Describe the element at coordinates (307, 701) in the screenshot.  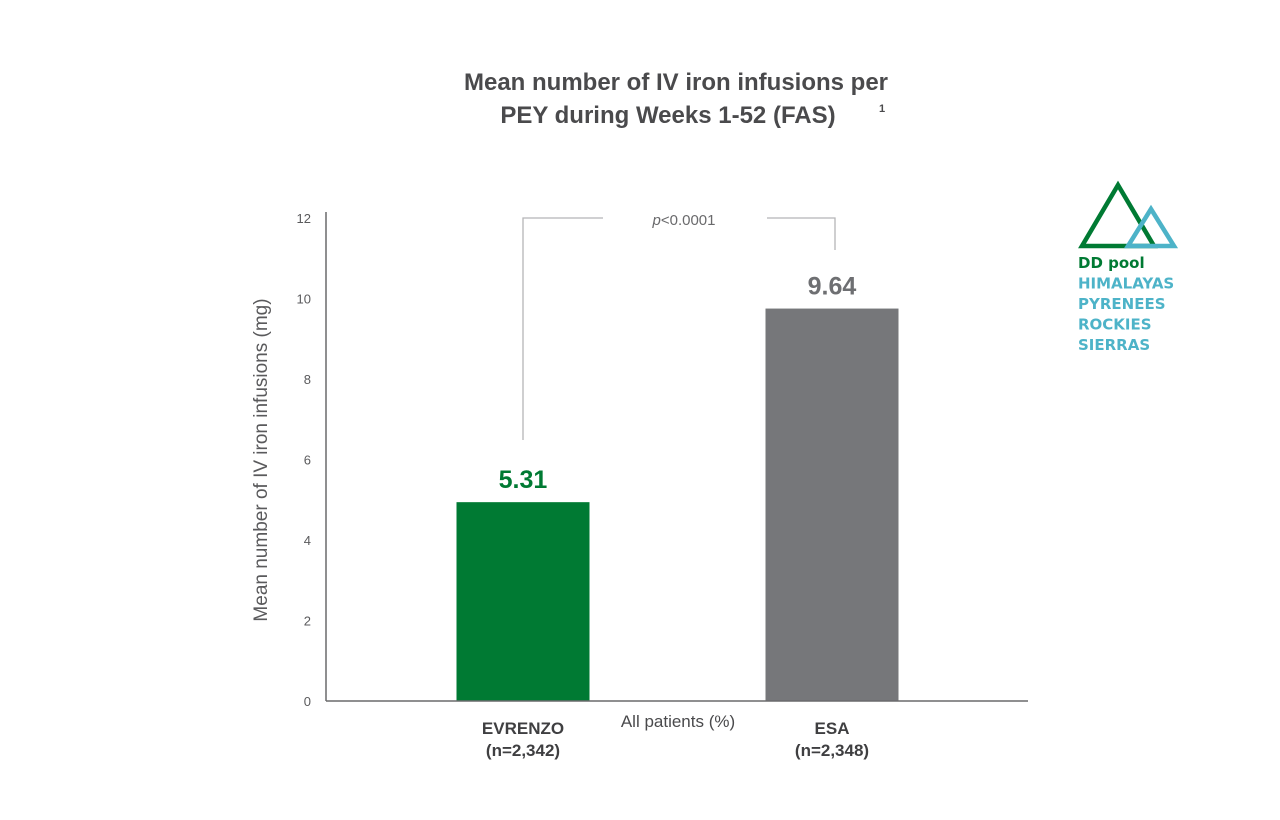
I see `y-tick-label: 0` at that location.